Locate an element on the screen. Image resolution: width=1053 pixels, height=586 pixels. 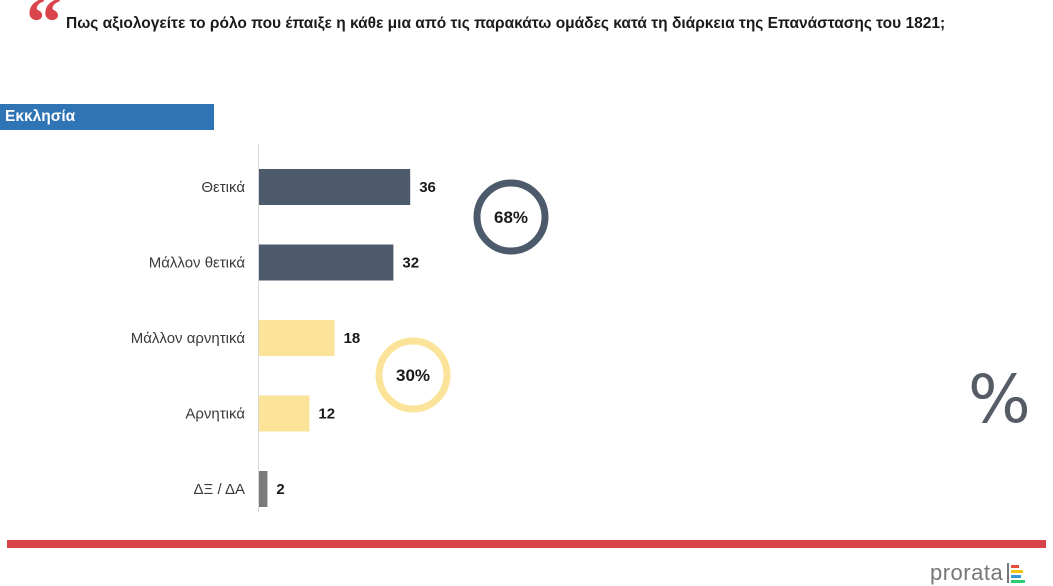
value-label: 18 is located at coordinates (352, 338).